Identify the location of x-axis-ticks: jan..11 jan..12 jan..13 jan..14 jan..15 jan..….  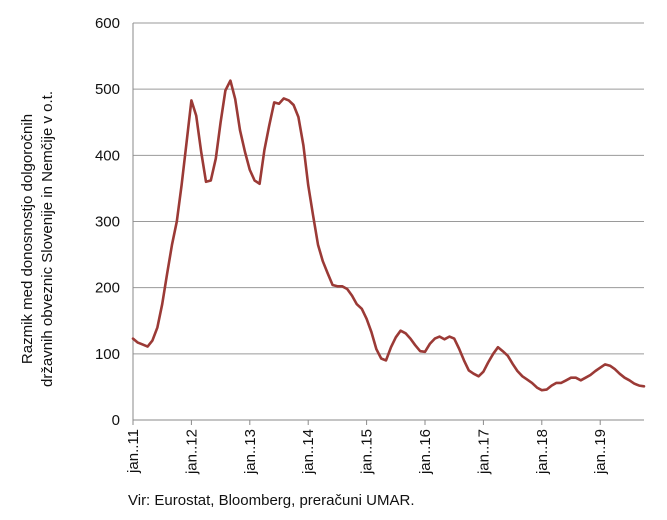
(367, 447).